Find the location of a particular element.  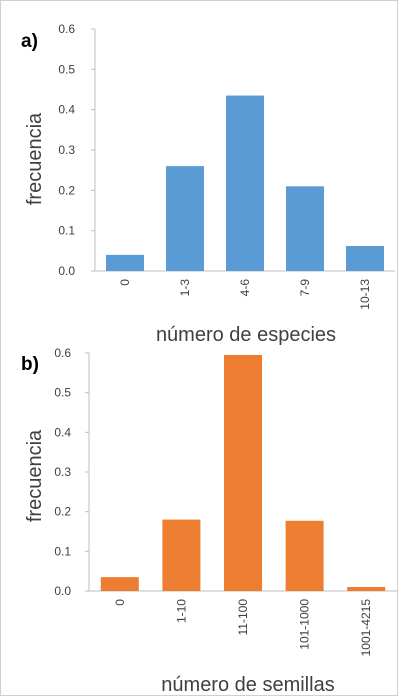

panel-a-y-axis-title: frecuencia is located at coordinates (35, 158).